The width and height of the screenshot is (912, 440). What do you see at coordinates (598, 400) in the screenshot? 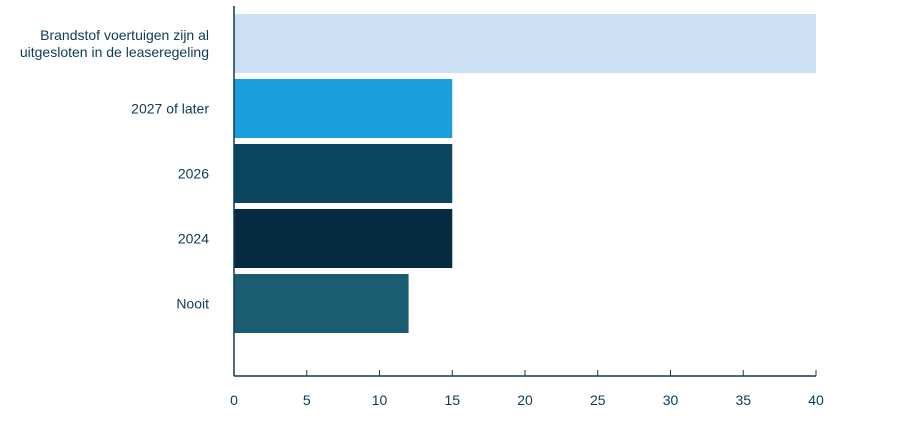
I see `x-tick-label: 25` at bounding box center [598, 400].